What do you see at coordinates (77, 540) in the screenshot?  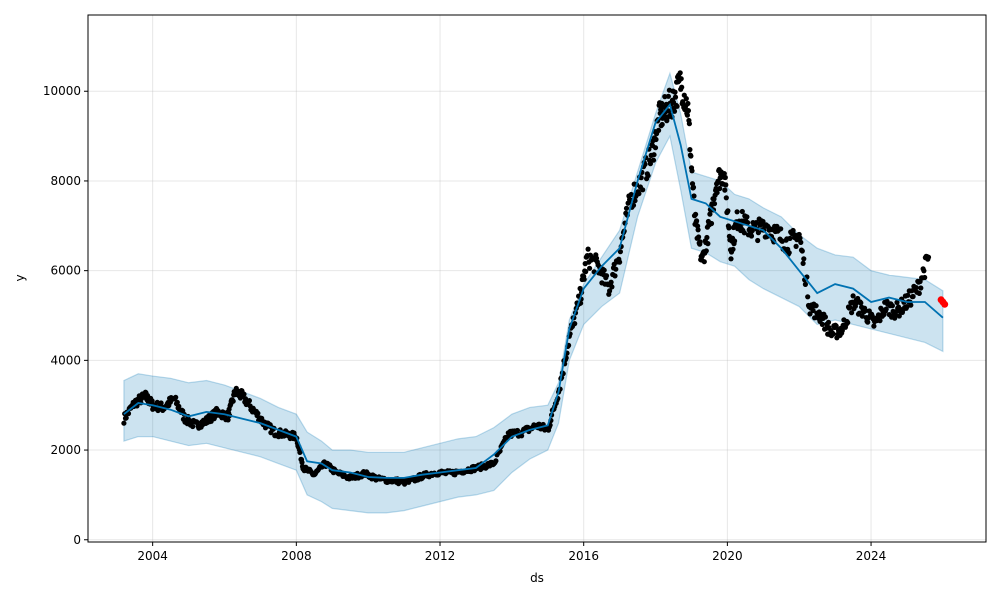 I see `y-tick-label: 0` at bounding box center [77, 540].